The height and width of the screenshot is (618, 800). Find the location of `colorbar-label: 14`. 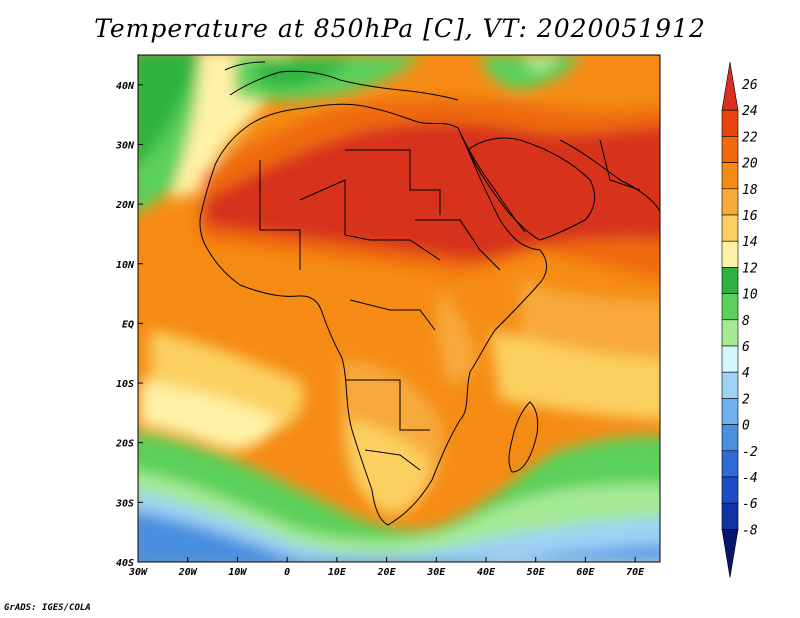

colorbar-label: 14 is located at coordinates (750, 242).